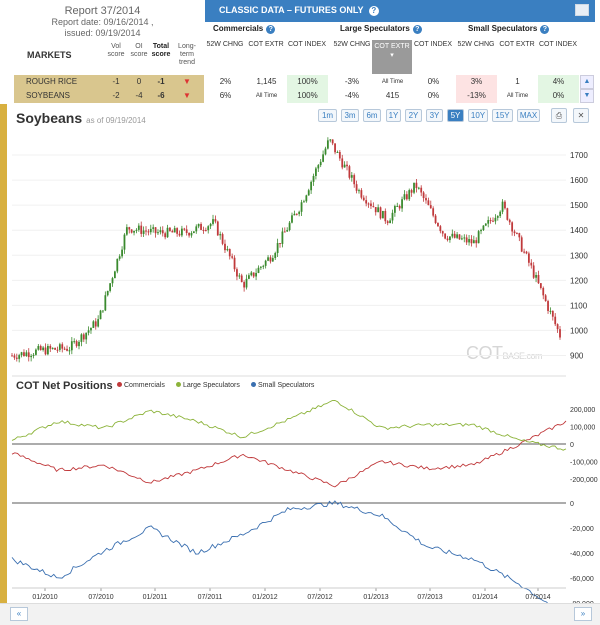  I want to click on range-button-2y: 2Y, so click(413, 115).